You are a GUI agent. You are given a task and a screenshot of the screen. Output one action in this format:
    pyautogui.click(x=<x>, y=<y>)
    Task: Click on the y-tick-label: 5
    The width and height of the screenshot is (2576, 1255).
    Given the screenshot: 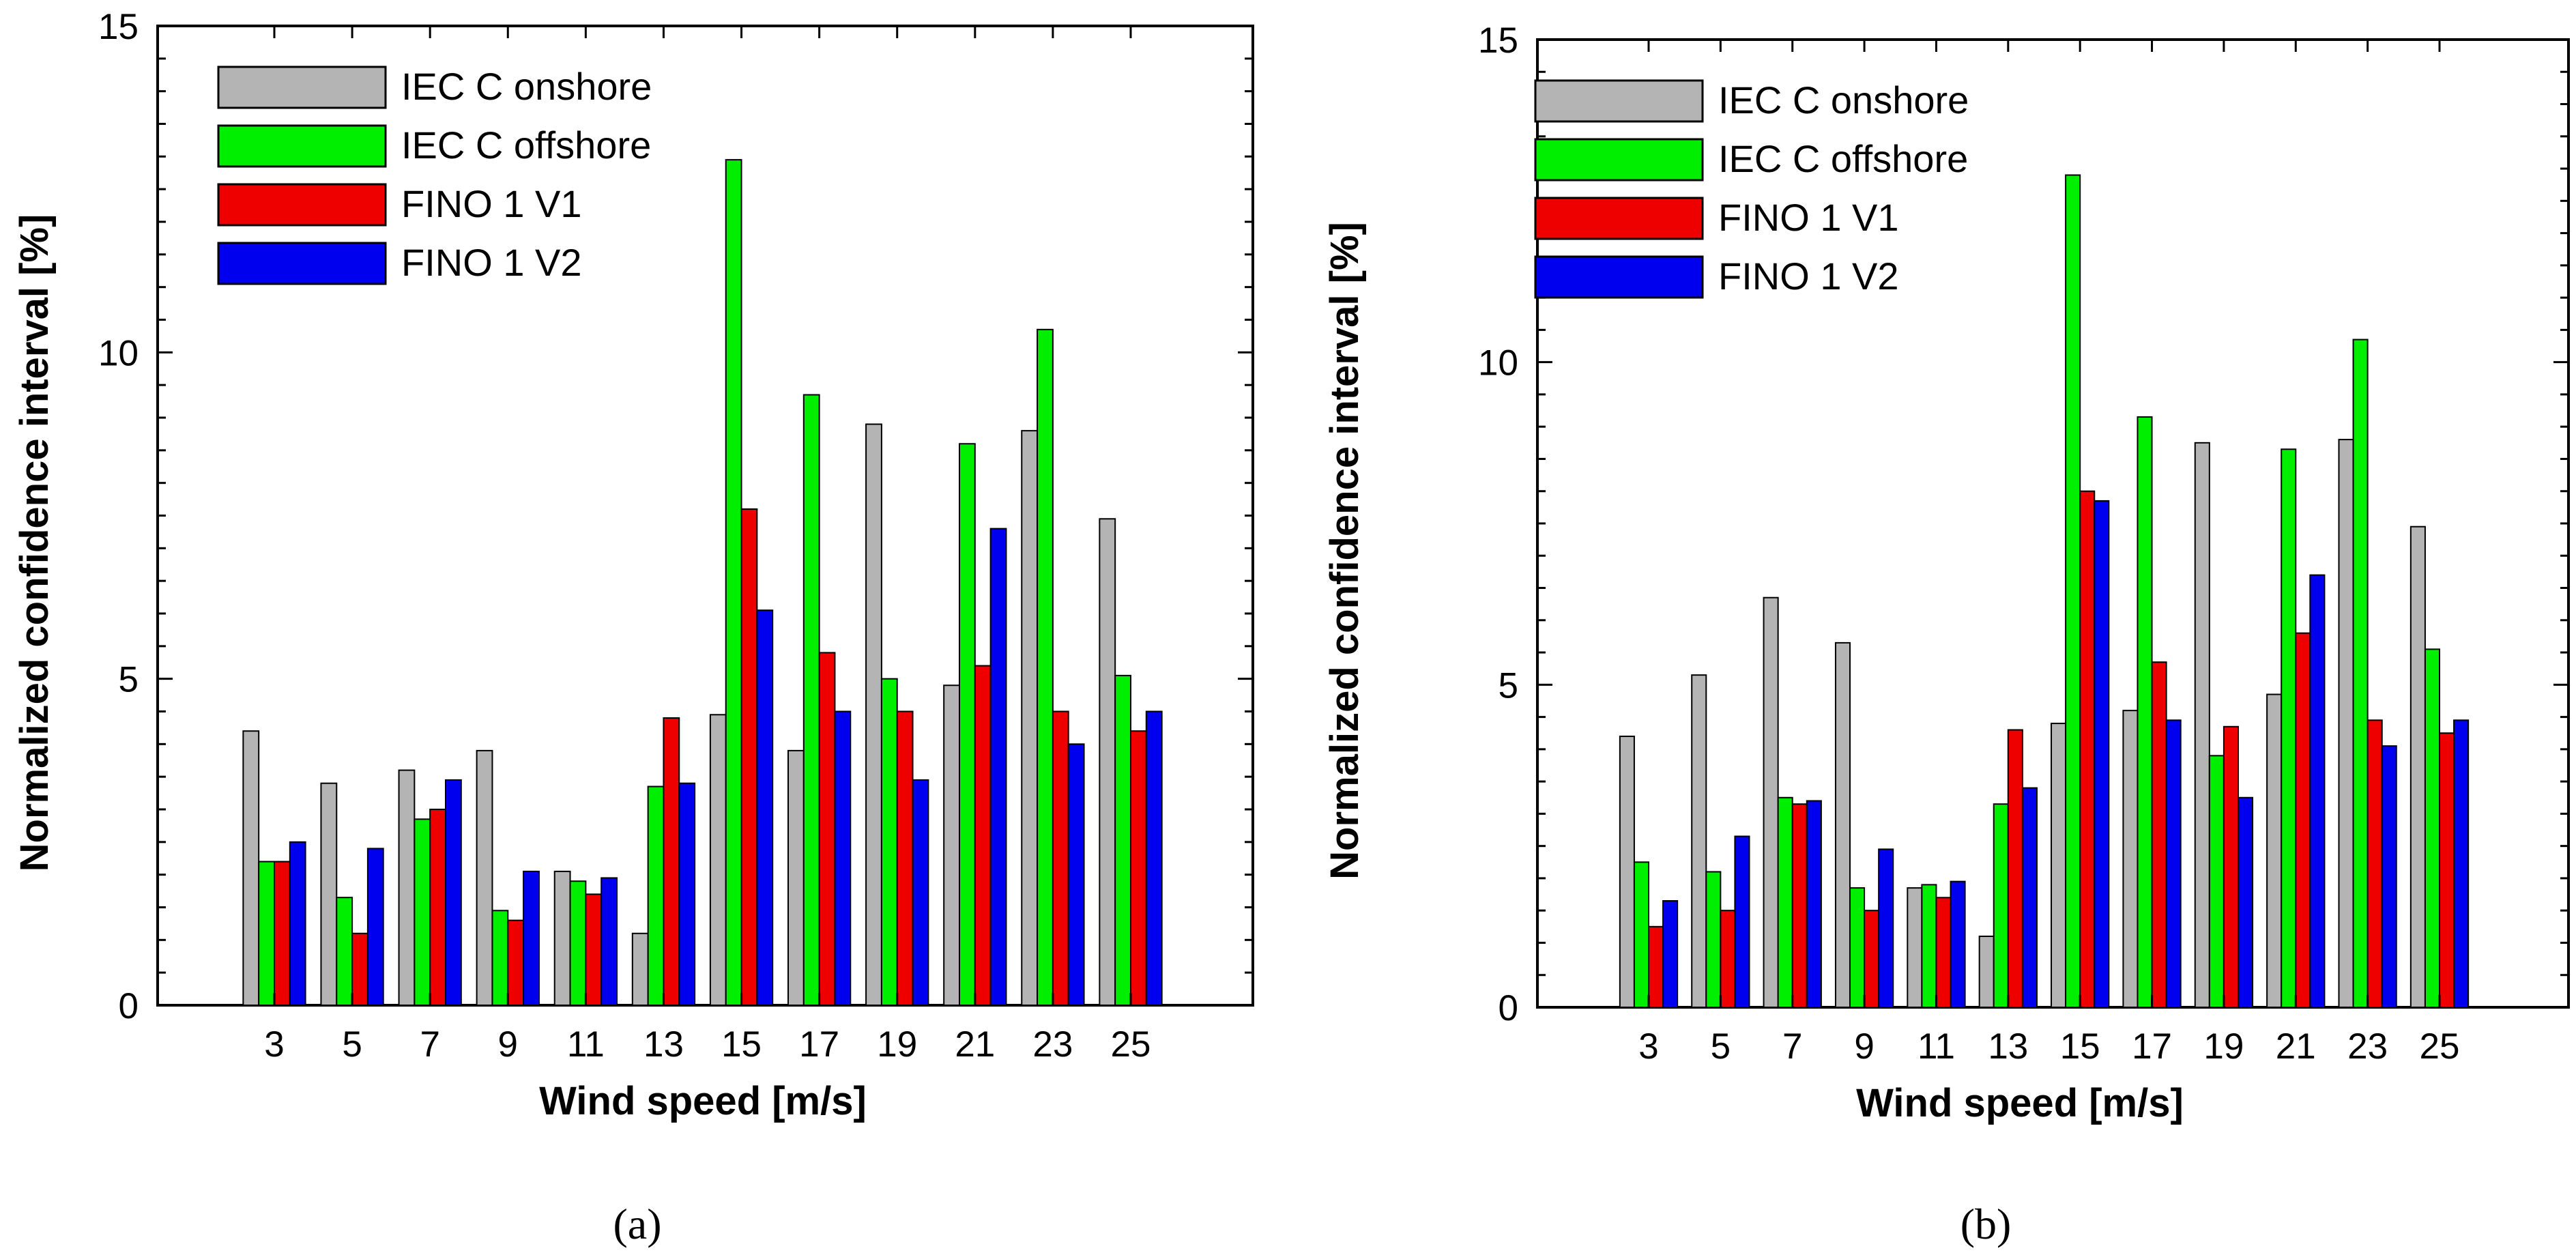 What is the action you would take?
    pyautogui.click(x=129, y=680)
    